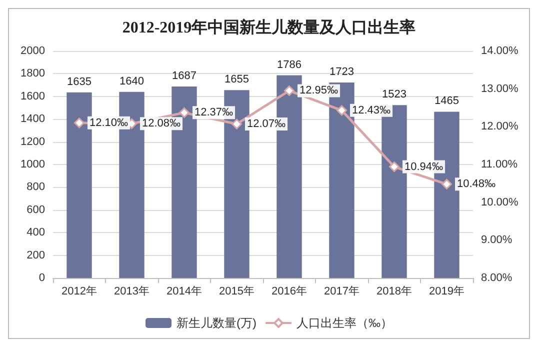 Image resolution: width=538 pixels, height=347 pixels. What do you see at coordinates (79, 82) in the screenshot?
I see `data-label: 1635` at bounding box center [79, 82].